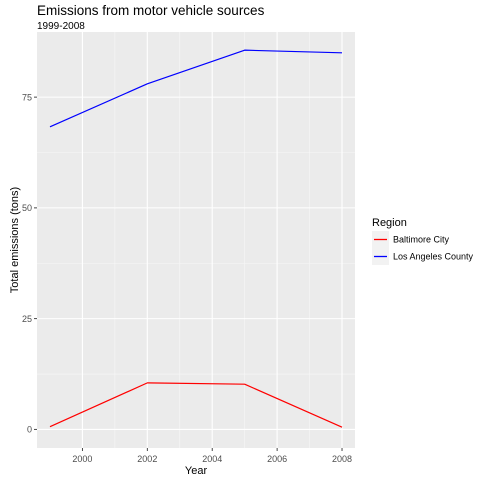  What do you see at coordinates (433, 257) in the screenshot?
I see `legend-label-los-angeles-county: Los Angeles County` at bounding box center [433, 257].